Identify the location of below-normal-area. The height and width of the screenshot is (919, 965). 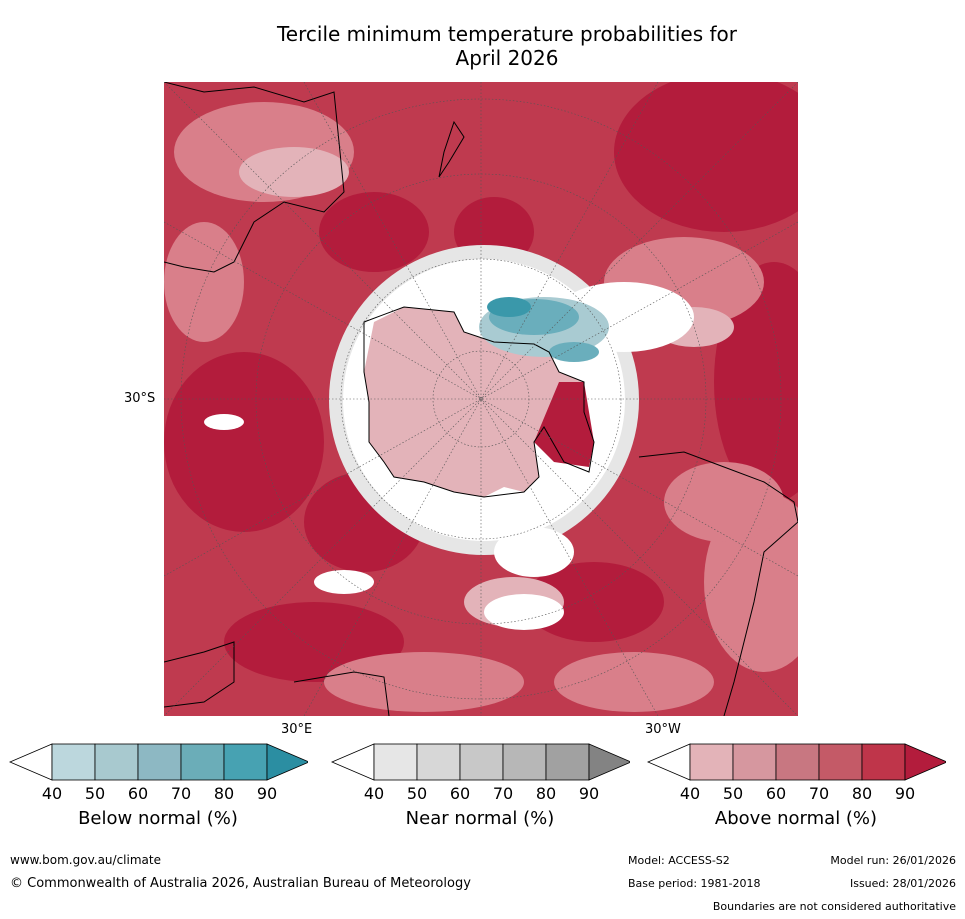
(544, 329).